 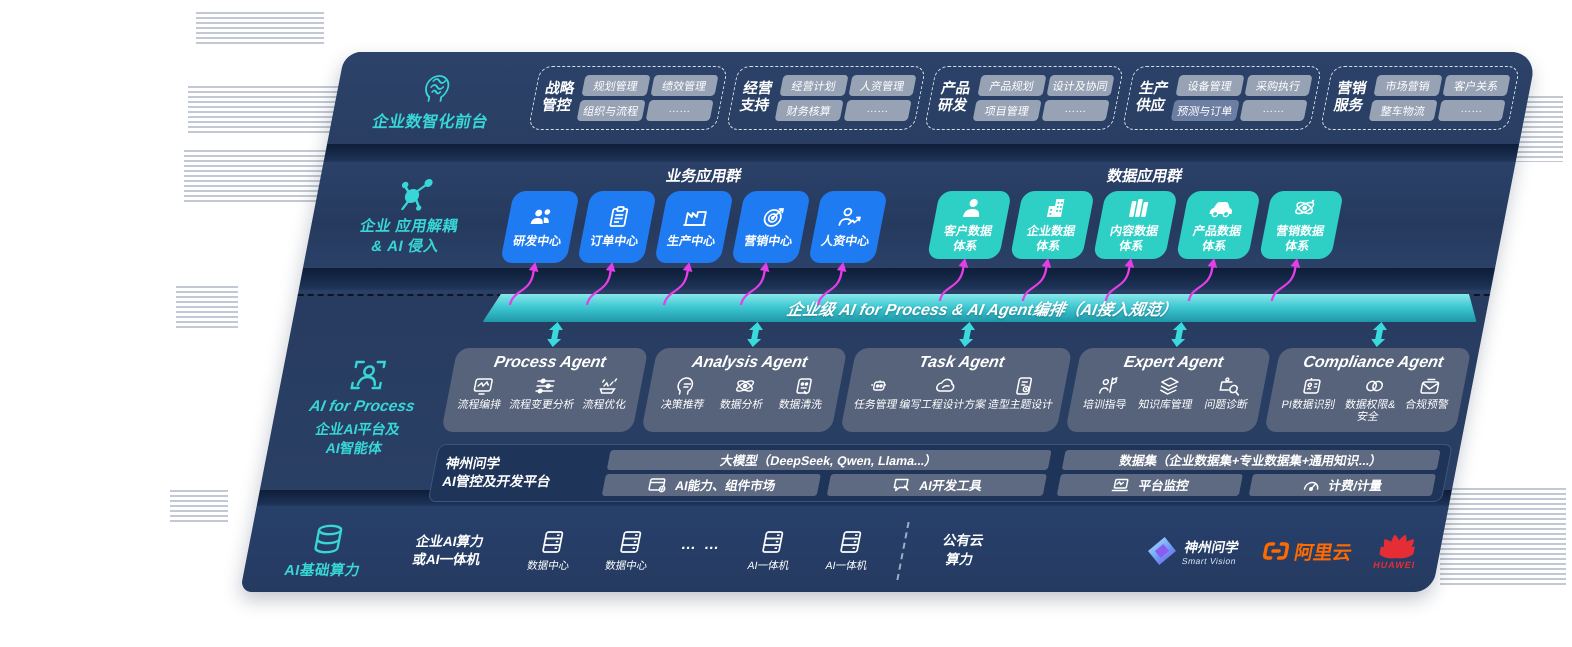 What do you see at coordinates (1431, 386) in the screenshot?
I see `mail-alert-icon` at bounding box center [1431, 386].